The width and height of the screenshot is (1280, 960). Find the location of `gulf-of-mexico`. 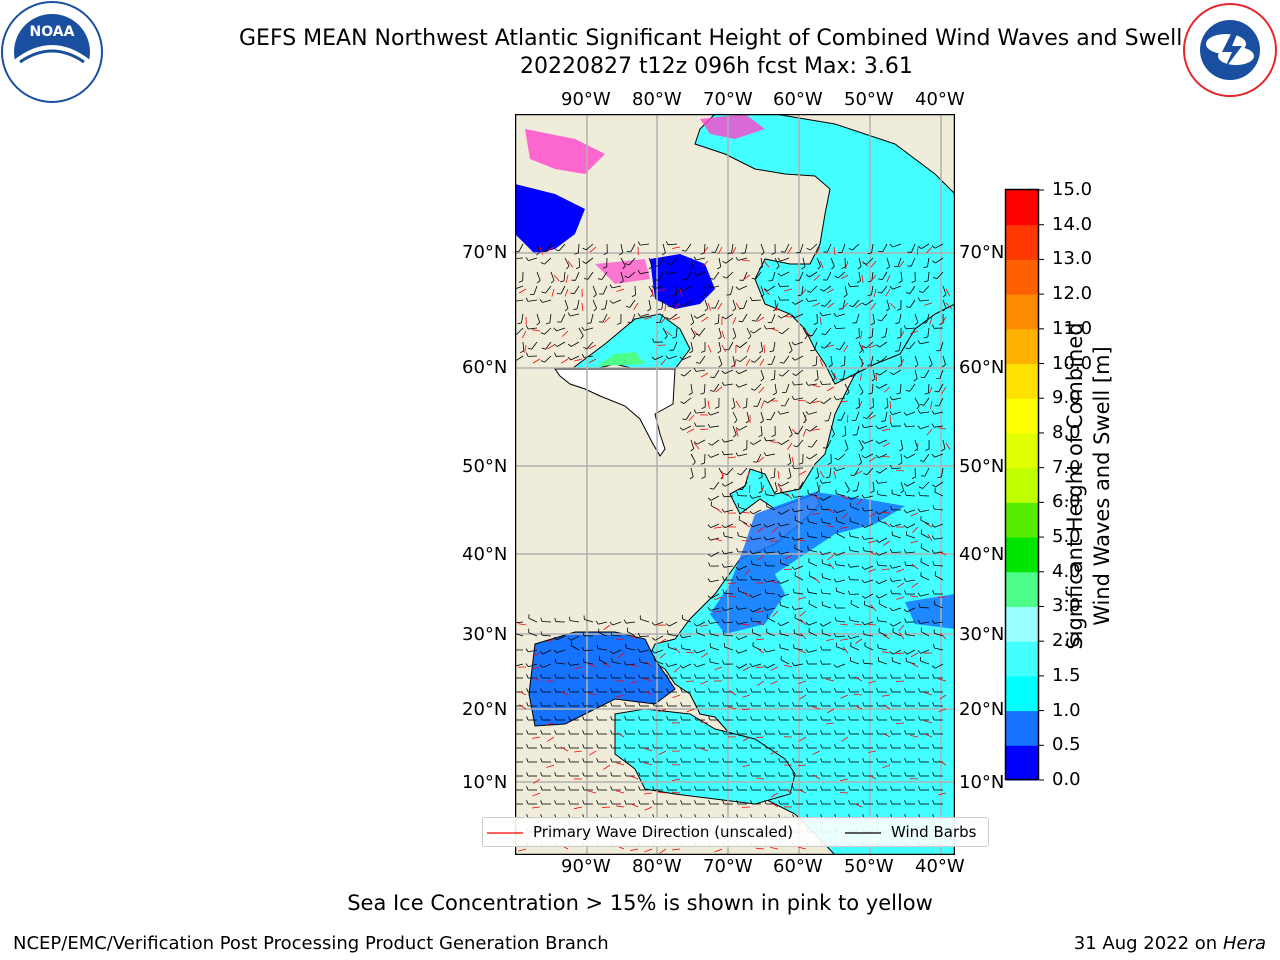

gulf-of-mexico is located at coordinates (602, 679).